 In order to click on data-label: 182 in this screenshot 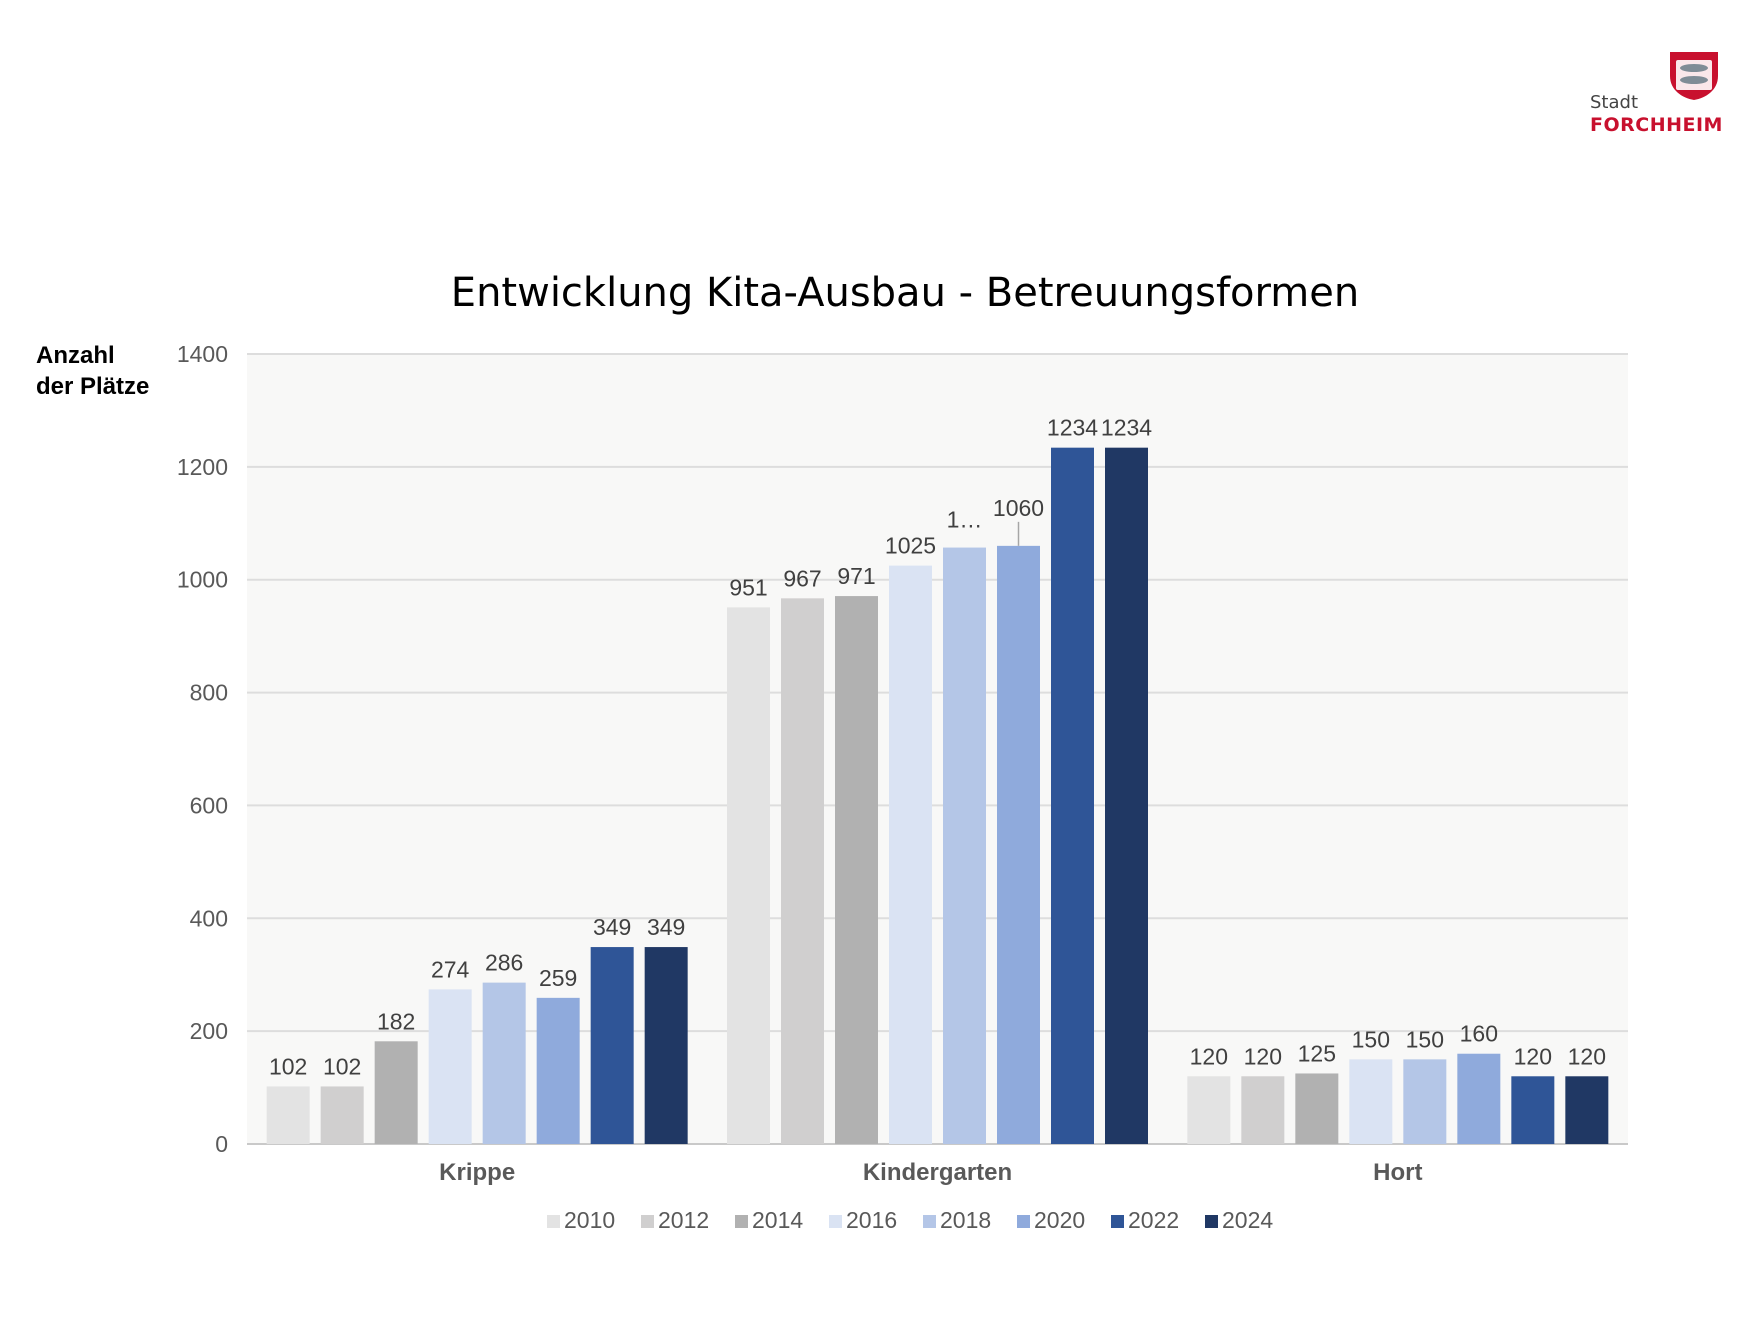, I will do `click(396, 1021)`.